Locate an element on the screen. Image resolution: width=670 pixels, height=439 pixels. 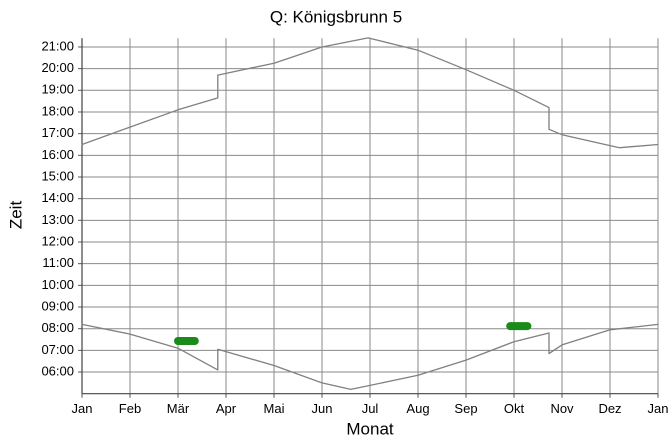
y-tick-label: 18:00 is located at coordinates (57, 110).